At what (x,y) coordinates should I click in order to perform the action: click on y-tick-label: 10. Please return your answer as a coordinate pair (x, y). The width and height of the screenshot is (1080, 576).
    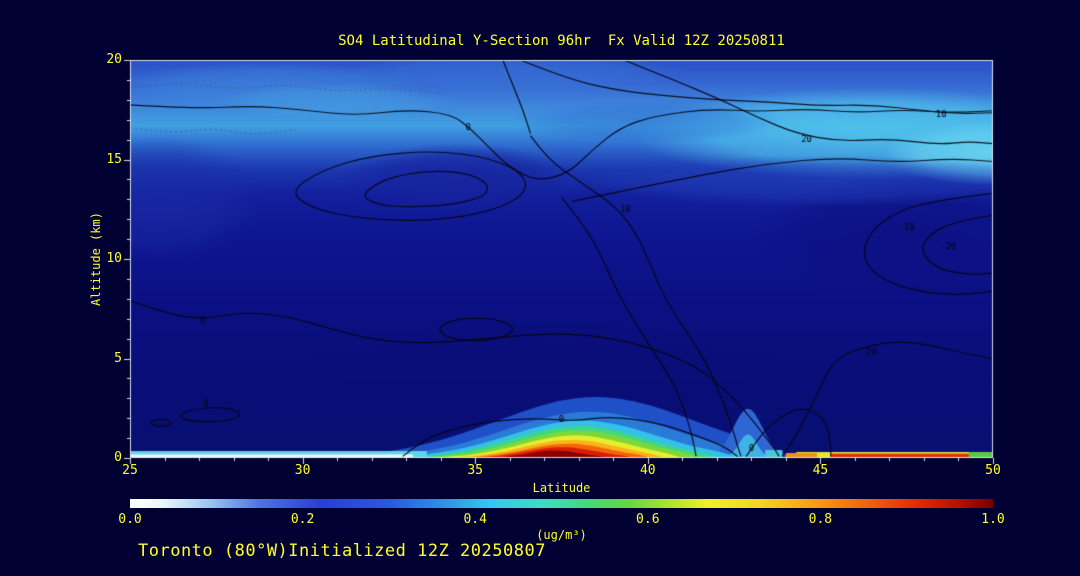
    Looking at the image, I should click on (114, 258).